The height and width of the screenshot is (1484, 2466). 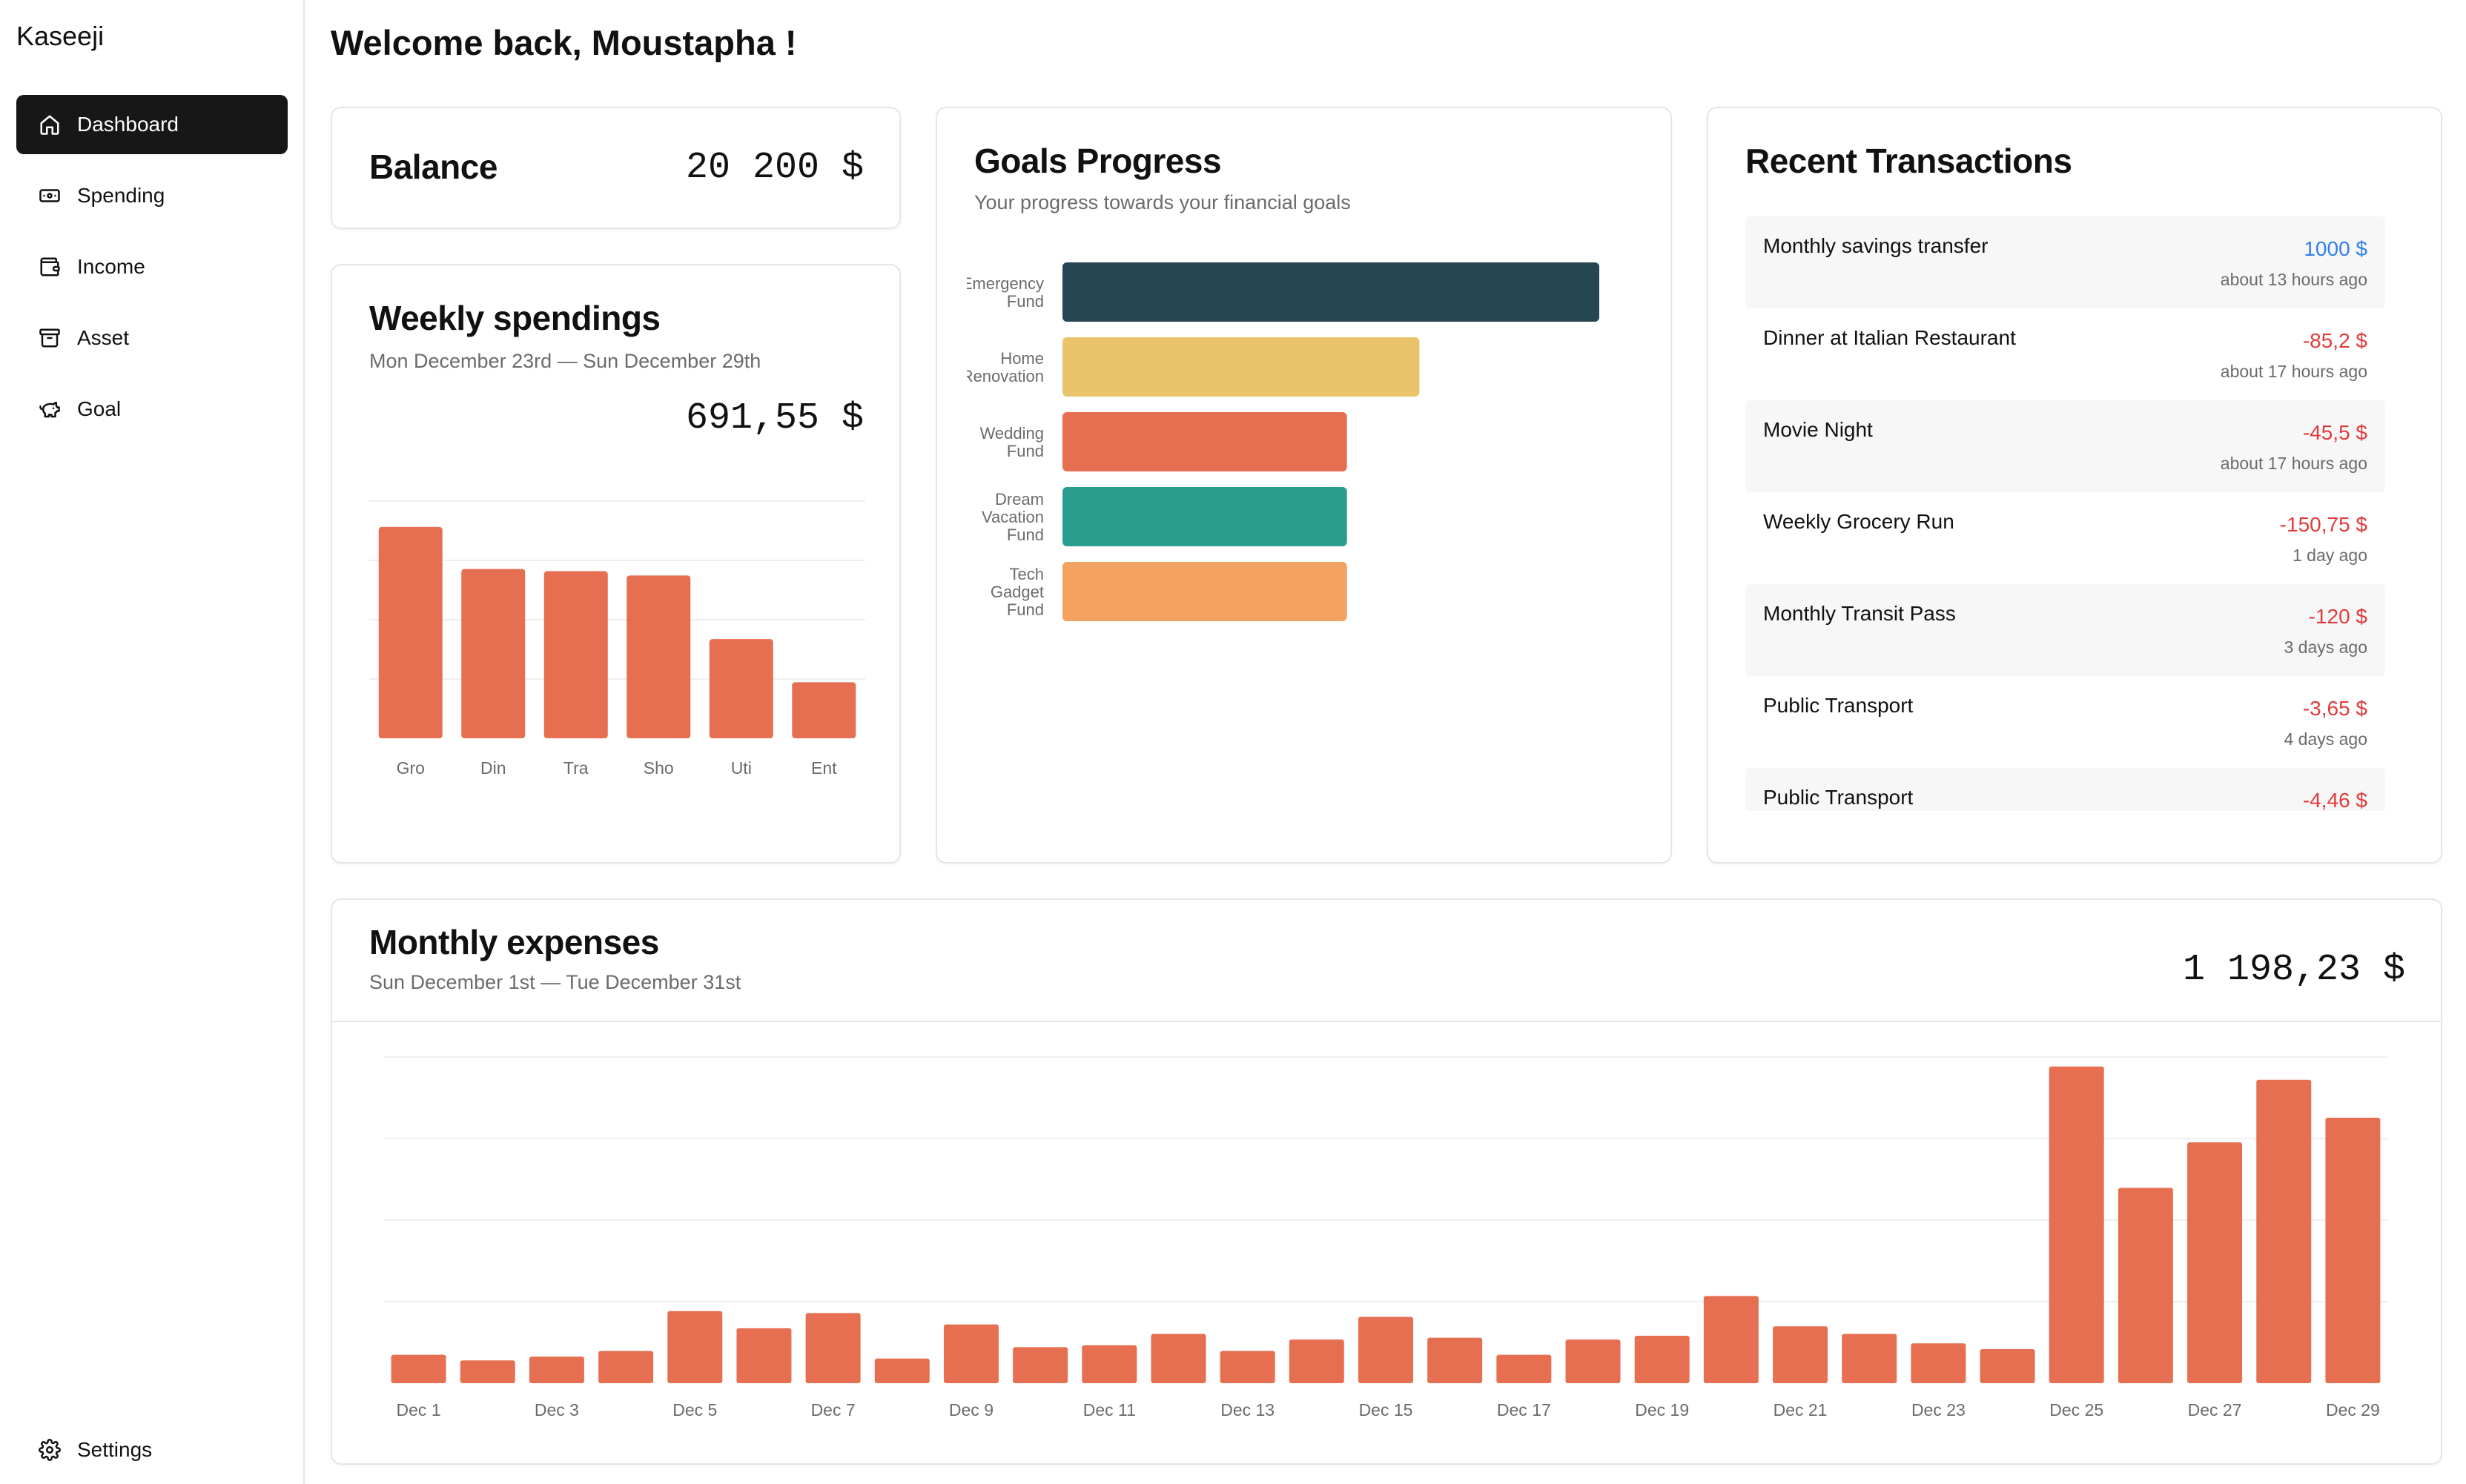 What do you see at coordinates (2325, 739) in the screenshot?
I see `transaction-time: 4 days ago` at bounding box center [2325, 739].